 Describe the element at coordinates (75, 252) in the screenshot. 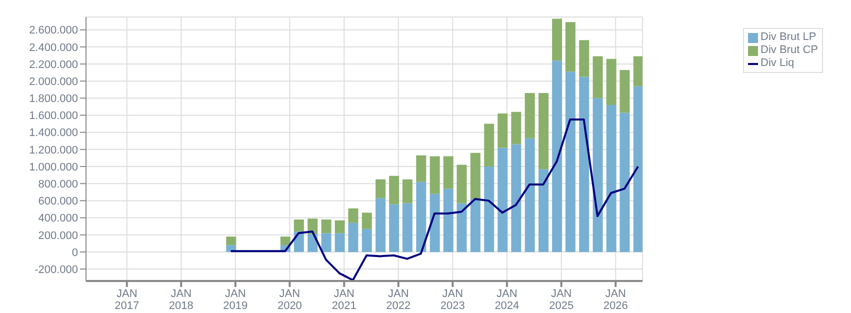

I see `y-tick-label: 0` at that location.